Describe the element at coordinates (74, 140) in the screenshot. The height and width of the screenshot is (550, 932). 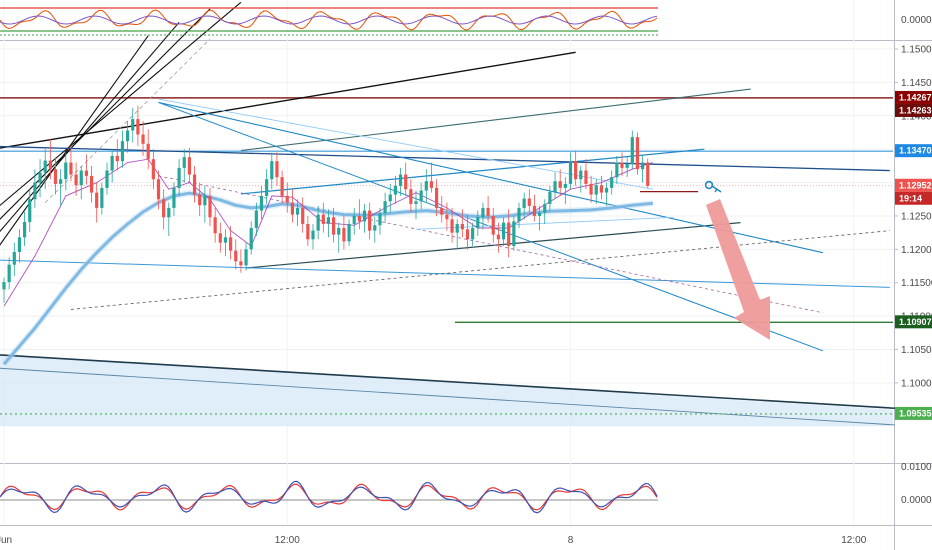
I see `channel-line` at that location.